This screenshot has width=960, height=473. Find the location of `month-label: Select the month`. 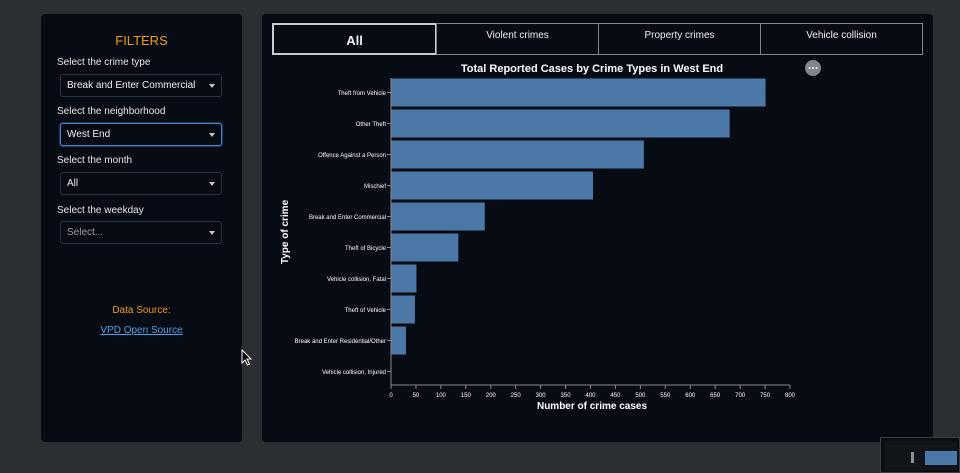

month-label: Select the month is located at coordinates (95, 160).